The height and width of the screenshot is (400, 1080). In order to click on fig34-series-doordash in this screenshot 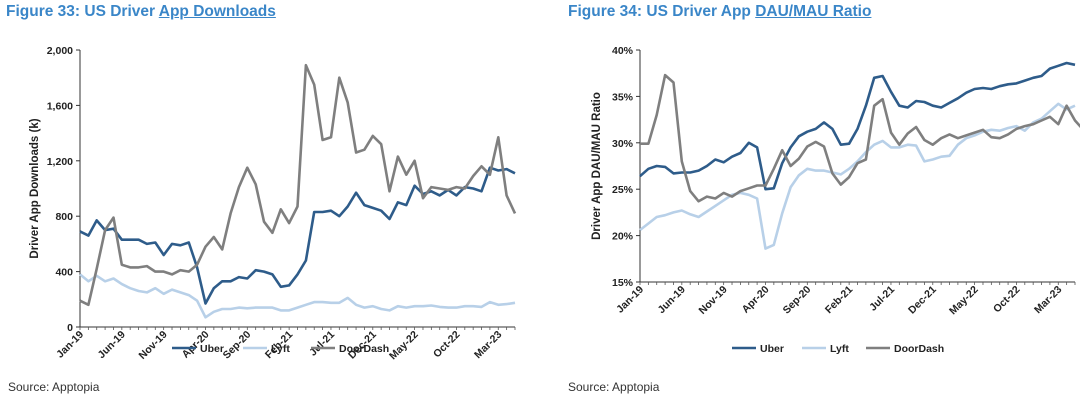, I will do `click(860, 138)`.